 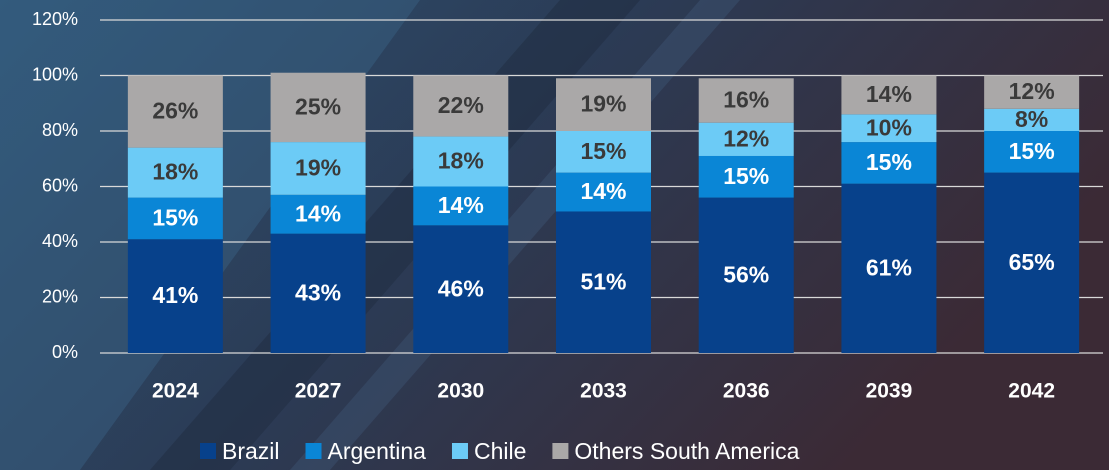 I want to click on value-label: 8%, so click(x=1031, y=119).